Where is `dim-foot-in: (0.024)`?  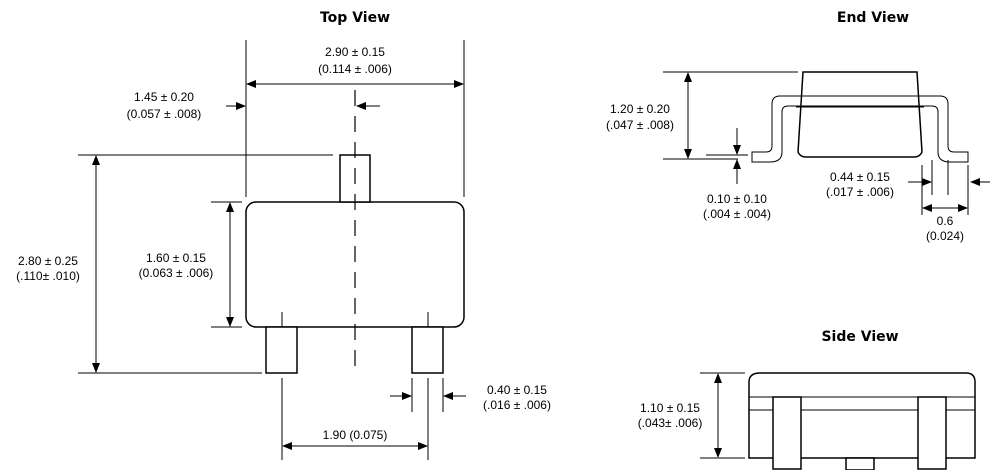 dim-foot-in: (0.024) is located at coordinates (945, 236).